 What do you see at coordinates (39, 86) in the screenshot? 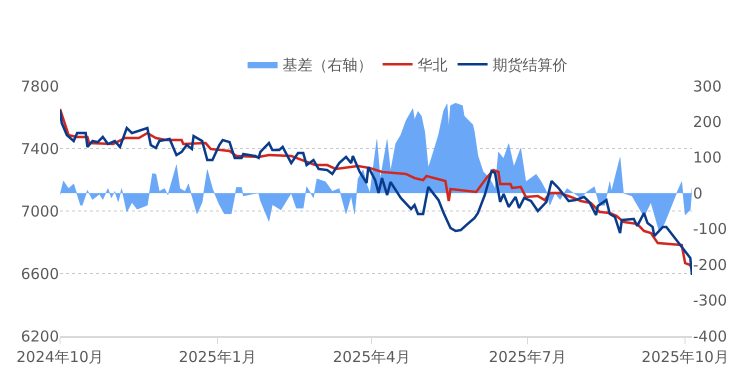
I see `y-tick-label: 7800` at bounding box center [39, 86].